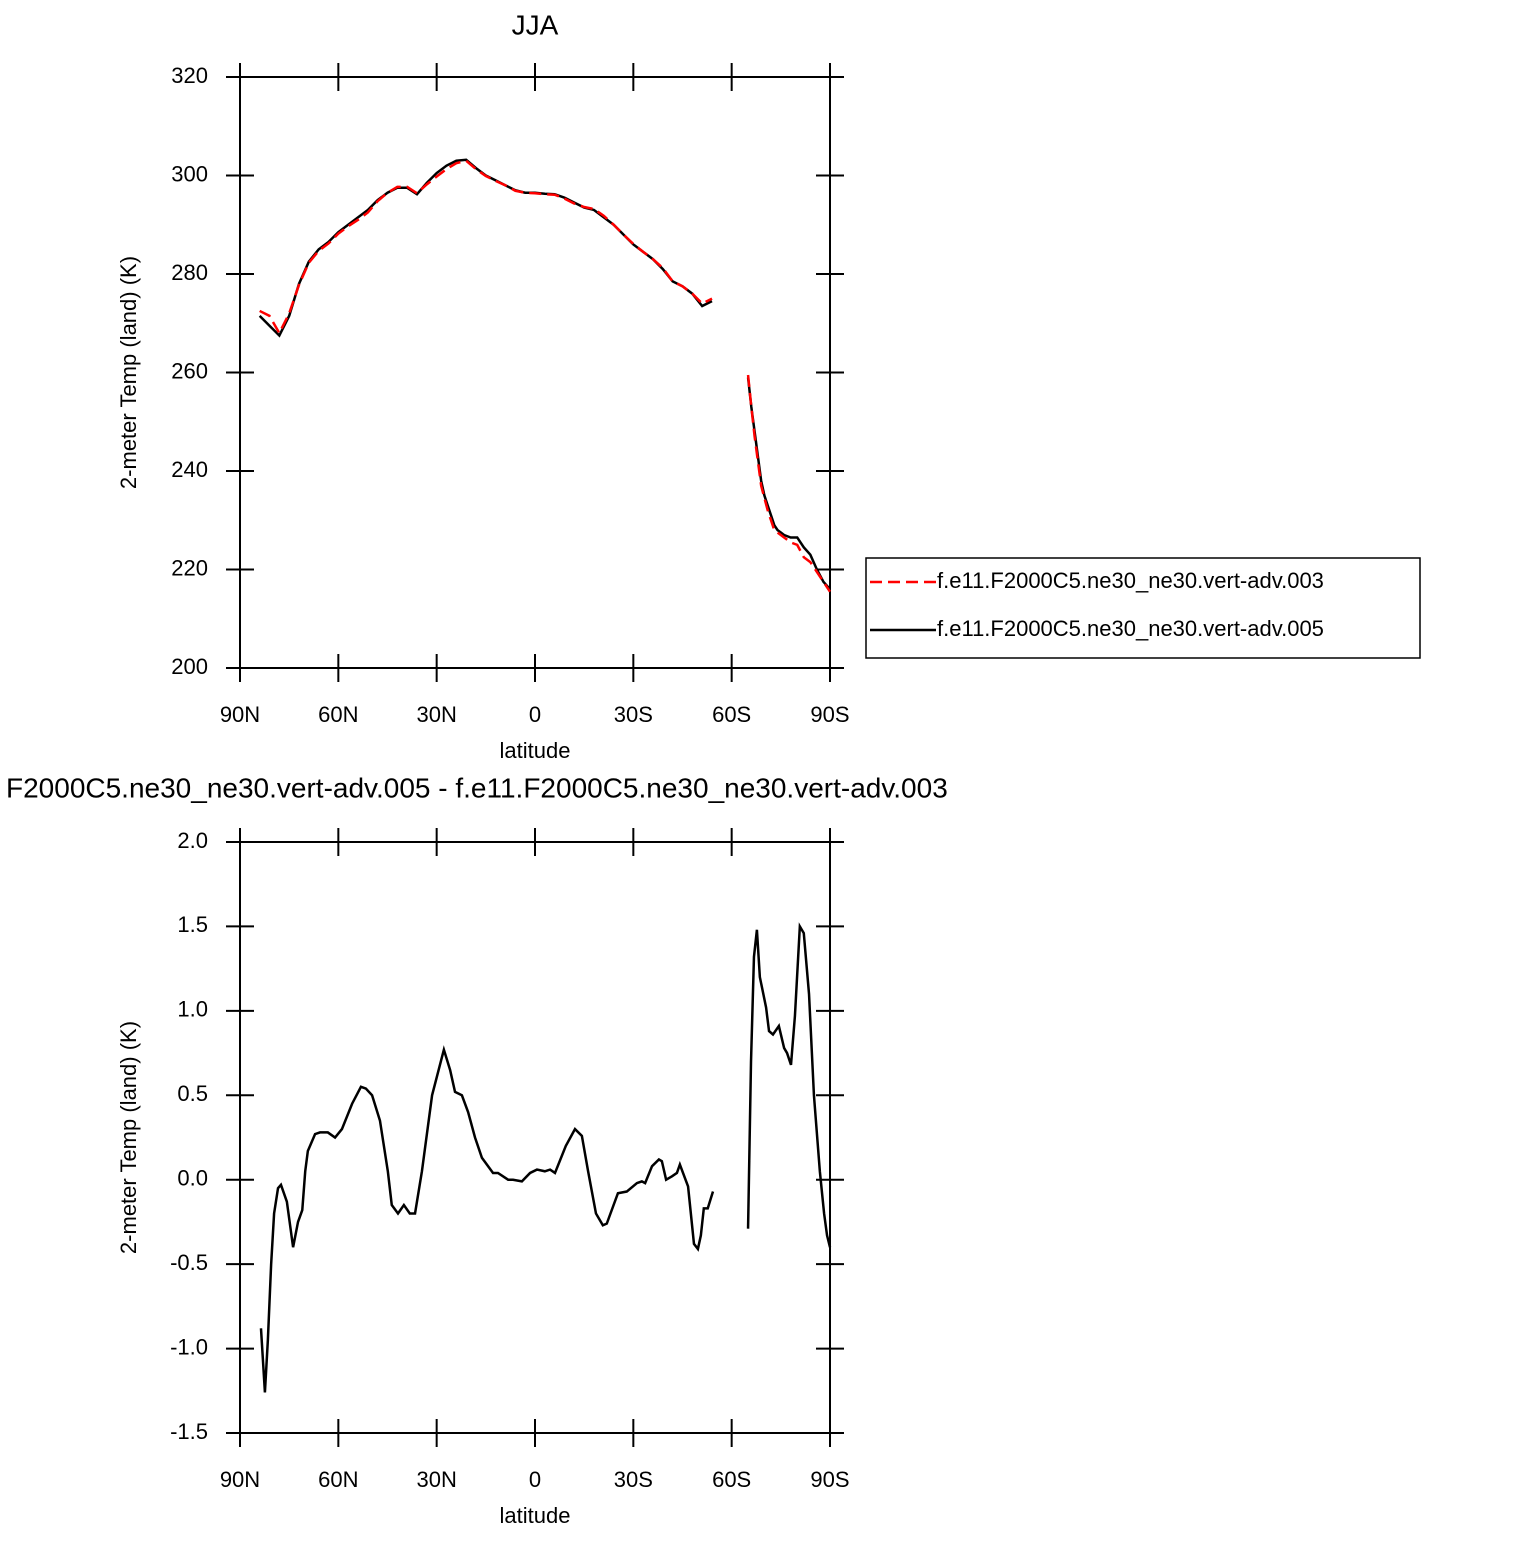 The width and height of the screenshot is (1527, 1541). What do you see at coordinates (1130, 628) in the screenshot?
I see `legend-label: f.e11.F2000C5.ne30_ne30.vert-adv.005` at bounding box center [1130, 628].